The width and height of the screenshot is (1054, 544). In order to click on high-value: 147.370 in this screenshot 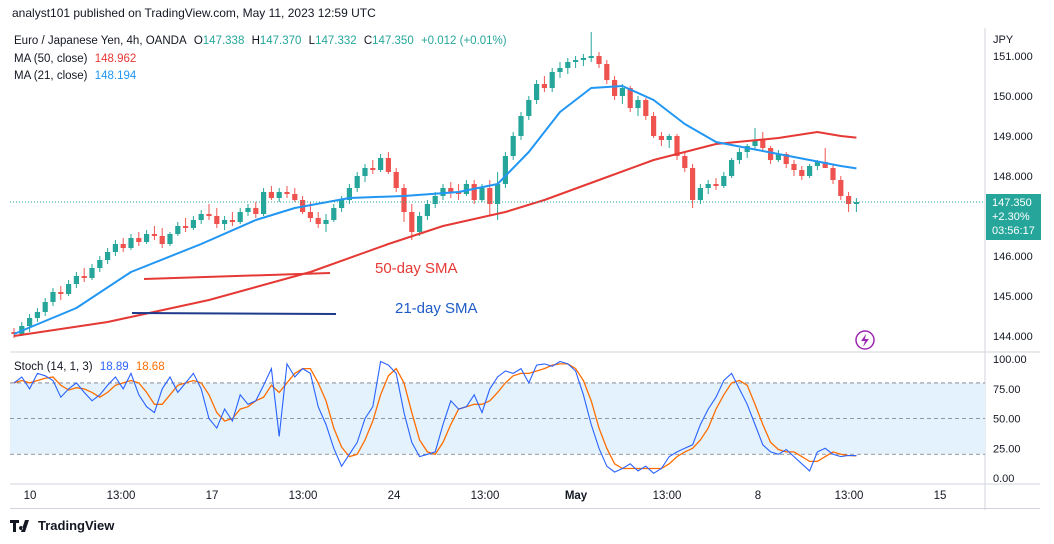, I will do `click(280, 41)`.